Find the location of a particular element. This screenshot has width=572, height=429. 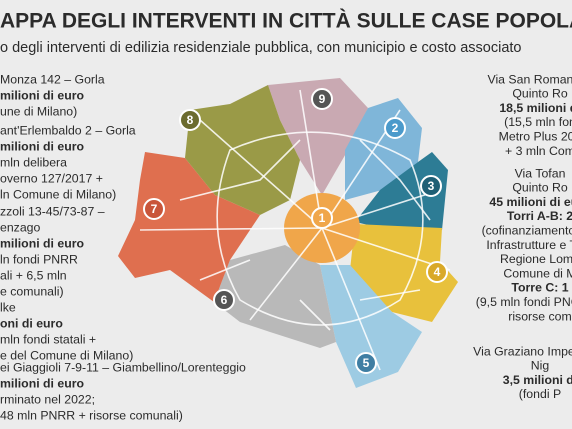

text-line: Nig is located at coordinates (540, 366).